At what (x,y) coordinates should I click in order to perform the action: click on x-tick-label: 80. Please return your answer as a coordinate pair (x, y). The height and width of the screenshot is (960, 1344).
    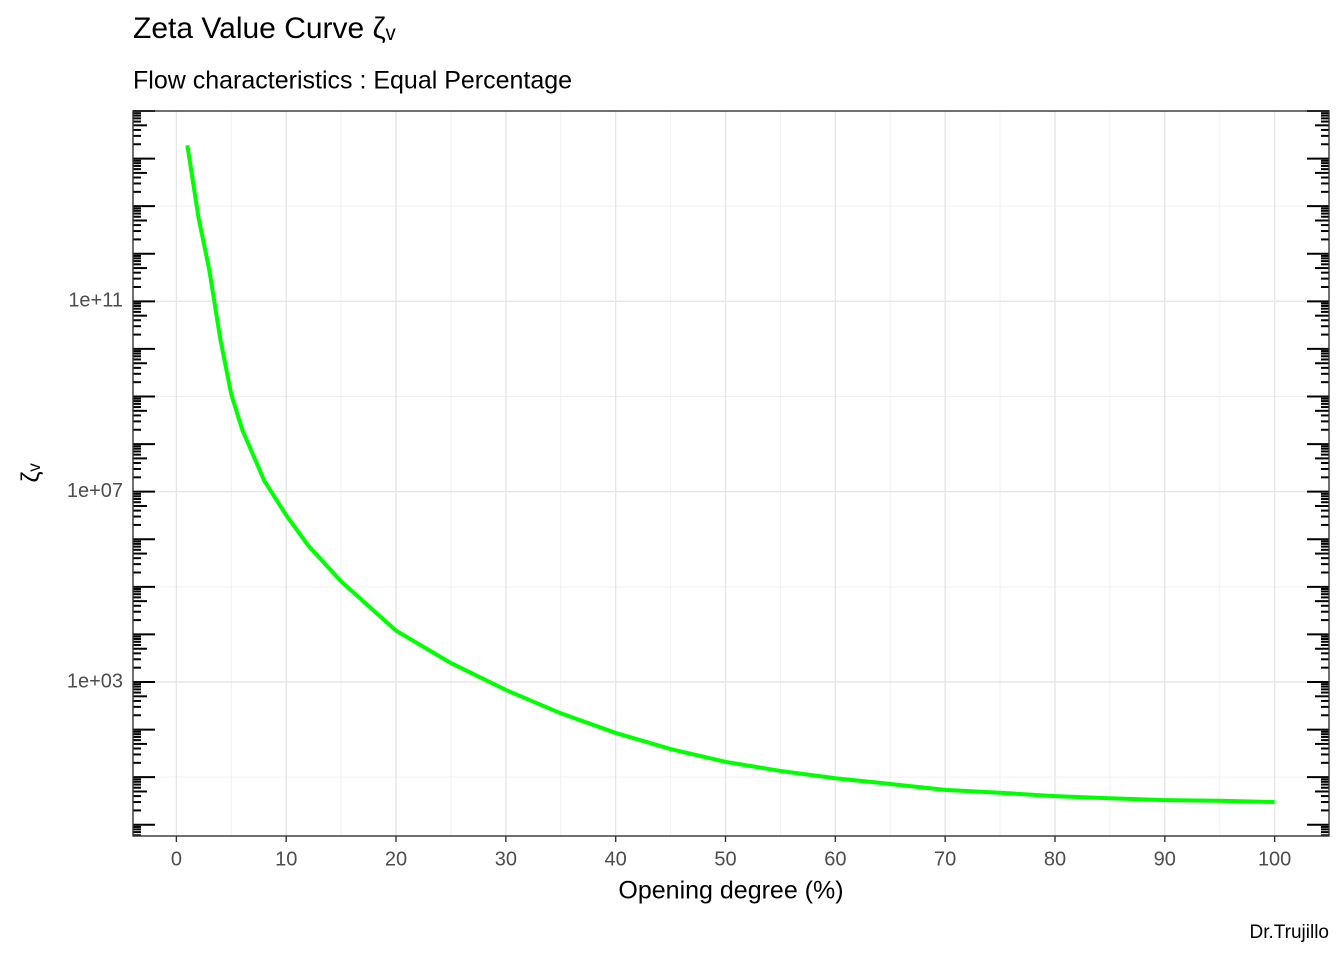
    Looking at the image, I should click on (1055, 859).